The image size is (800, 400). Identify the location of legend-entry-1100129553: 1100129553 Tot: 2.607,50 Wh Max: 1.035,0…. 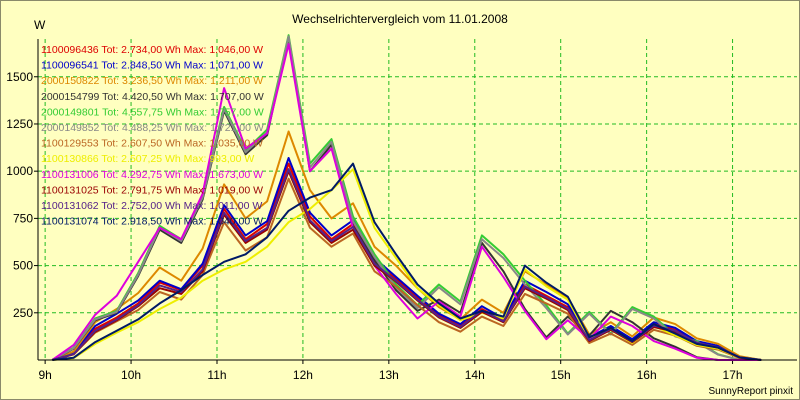
(152, 144).